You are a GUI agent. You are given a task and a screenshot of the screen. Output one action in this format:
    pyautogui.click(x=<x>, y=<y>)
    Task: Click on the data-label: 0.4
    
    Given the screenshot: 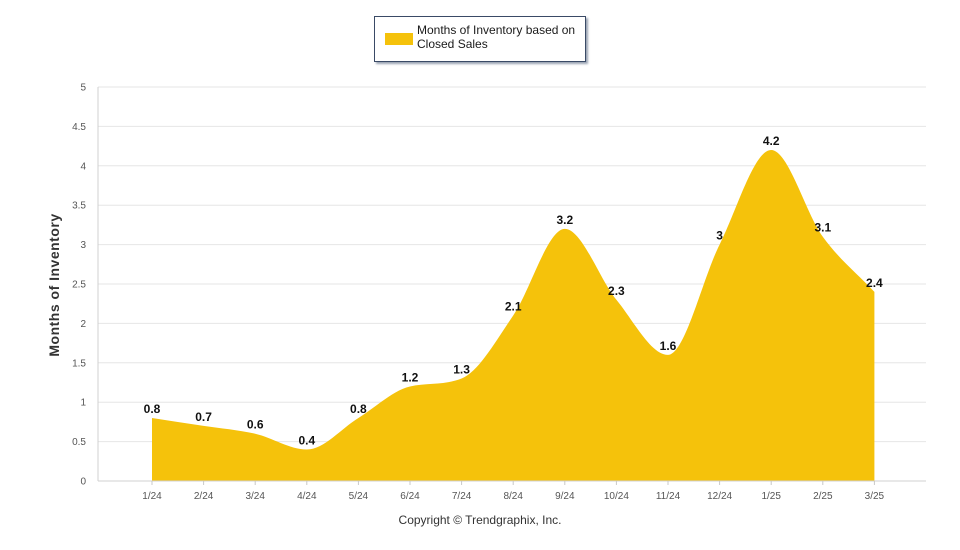 What is the action you would take?
    pyautogui.click(x=306, y=440)
    